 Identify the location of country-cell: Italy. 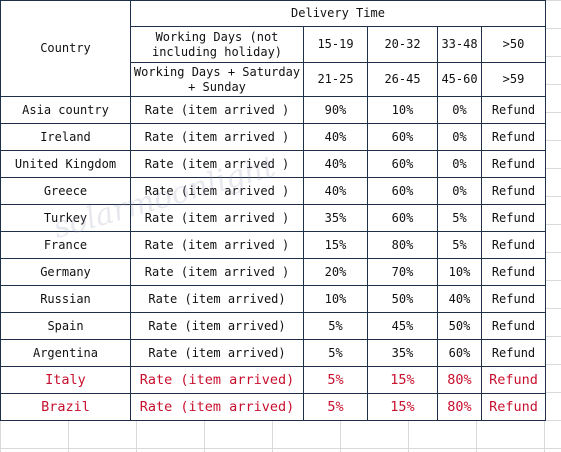
(65, 380).